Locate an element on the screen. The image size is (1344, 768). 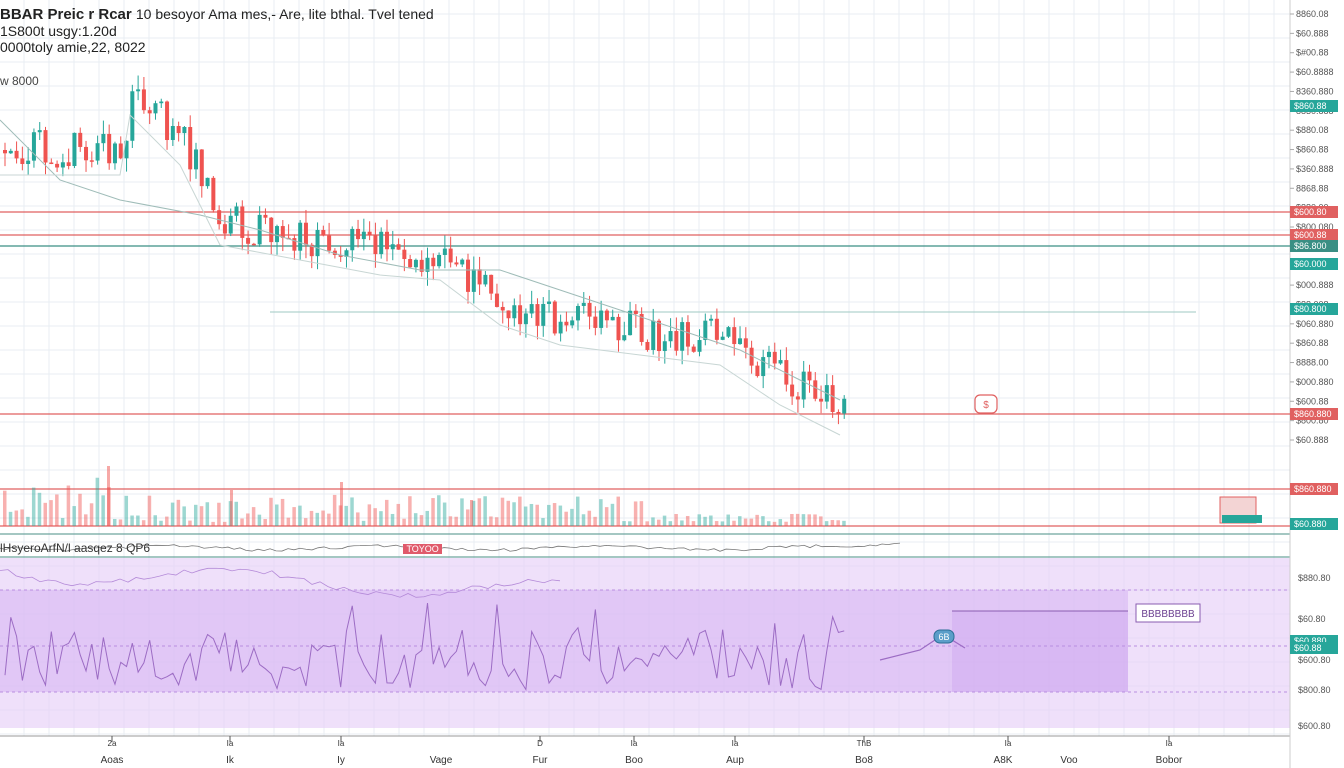
price-axis-label: 8360.880 is located at coordinates (1315, 91).